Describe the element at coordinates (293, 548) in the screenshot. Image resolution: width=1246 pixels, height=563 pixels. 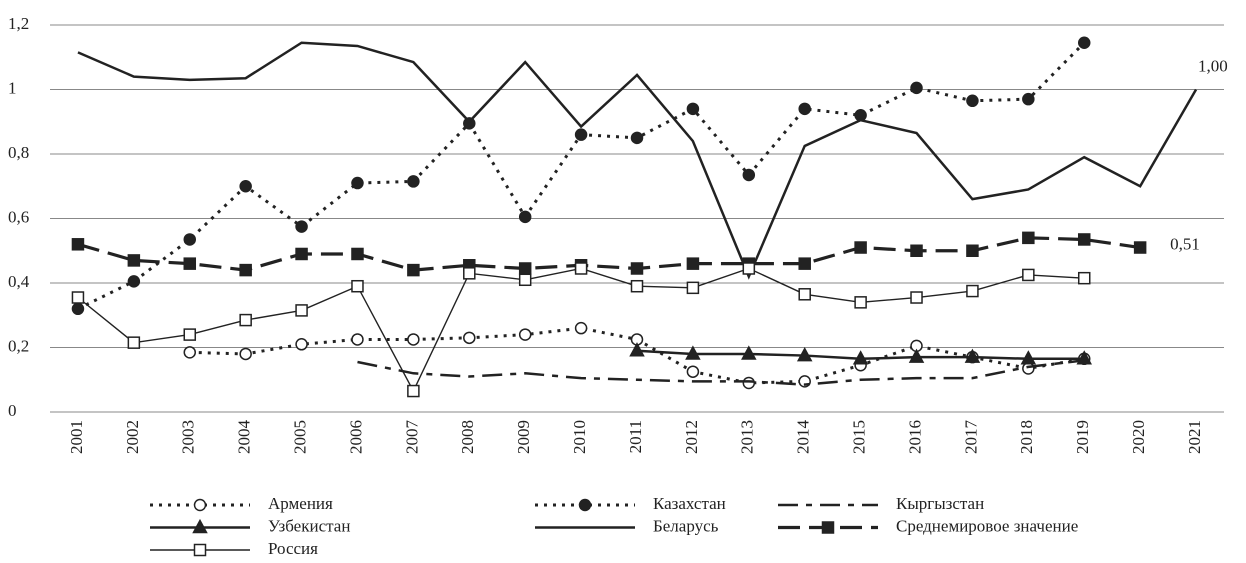
I see `legend-label: Россия` at that location.